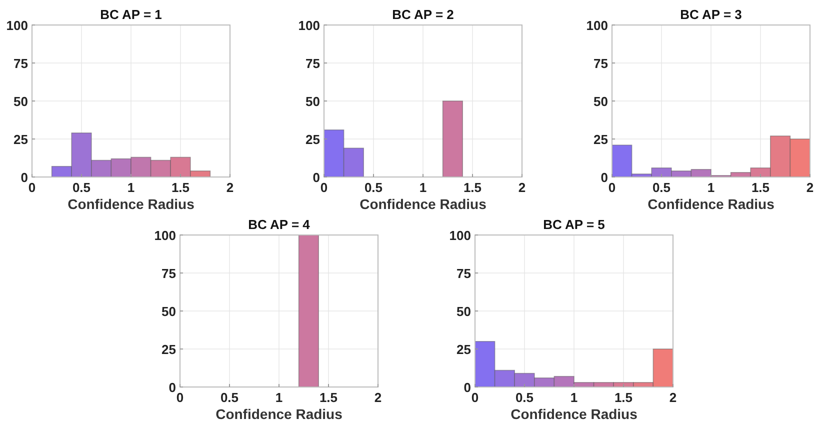  Describe the element at coordinates (279, 224) in the screenshot. I see `chart-title: BC AP = 4` at that location.